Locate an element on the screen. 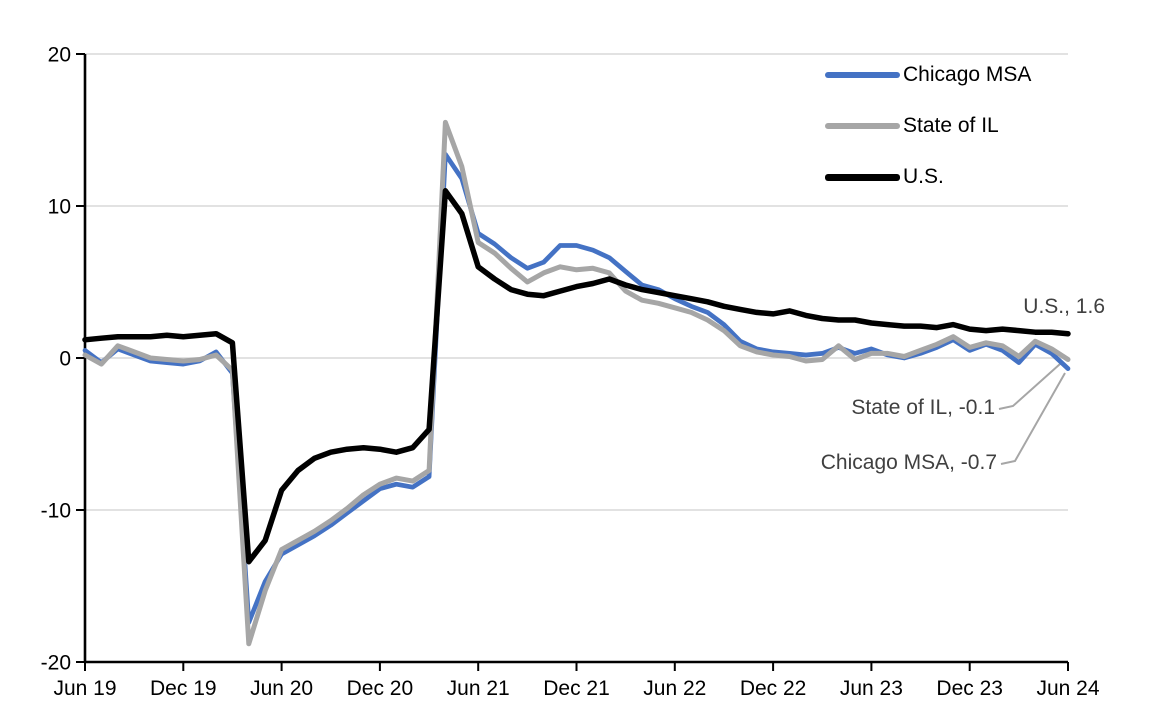 This screenshot has width=1152, height=715. legend-item-state-of-il: State of IL is located at coordinates (928, 126).